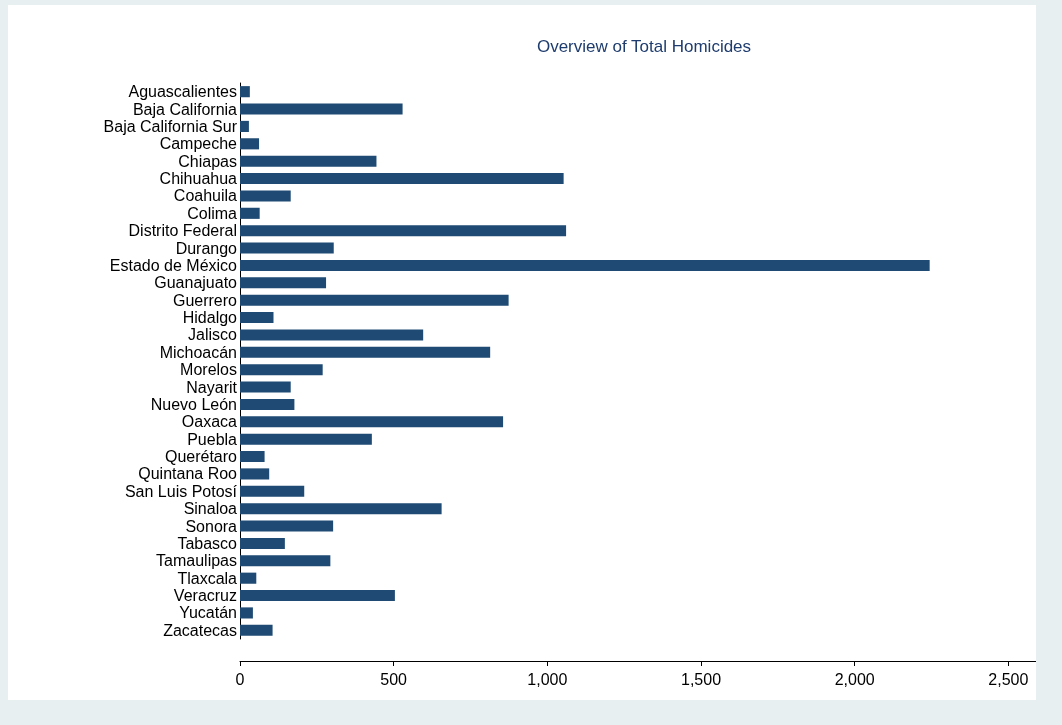  Describe the element at coordinates (210, 318) in the screenshot. I see `y-tick-label: Hidalgo` at that location.